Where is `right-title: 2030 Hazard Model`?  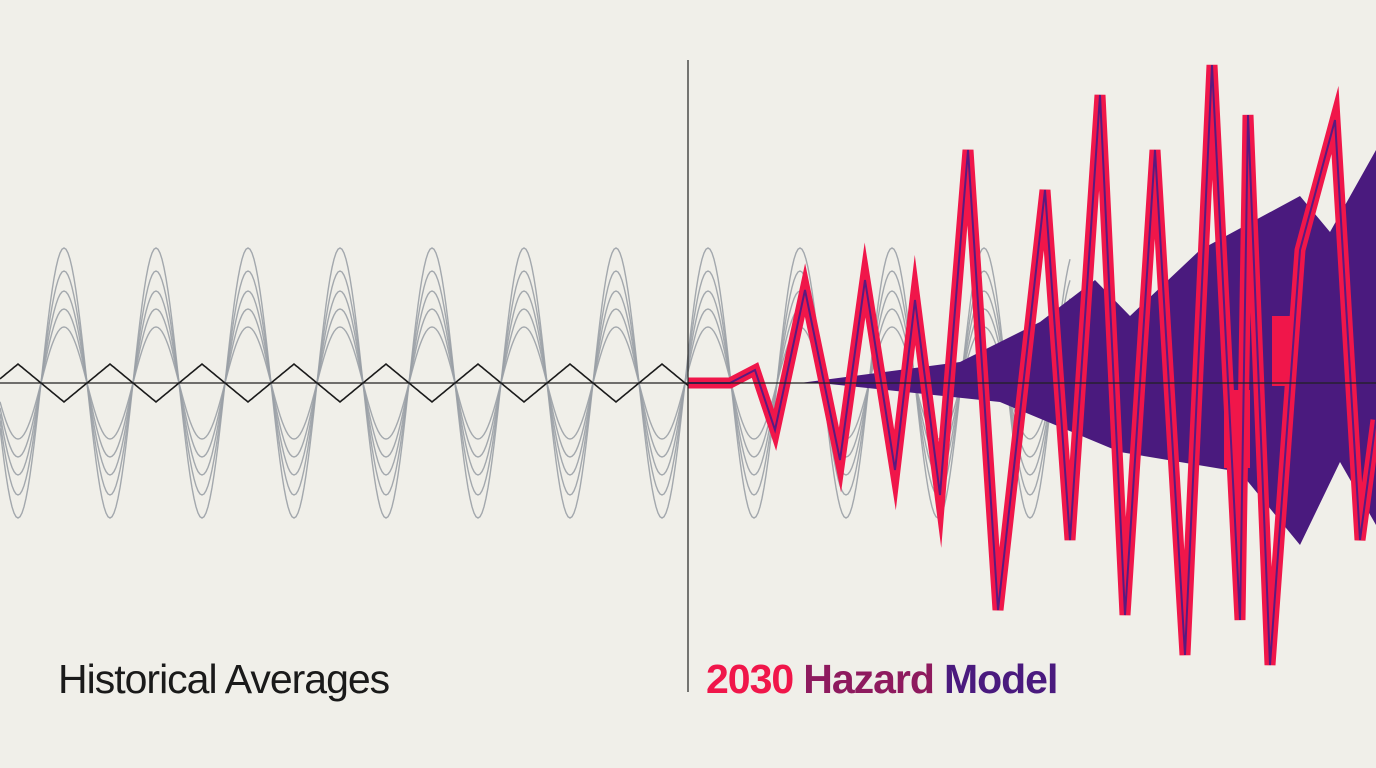
right-title: 2030 Hazard Model is located at coordinates (881, 679).